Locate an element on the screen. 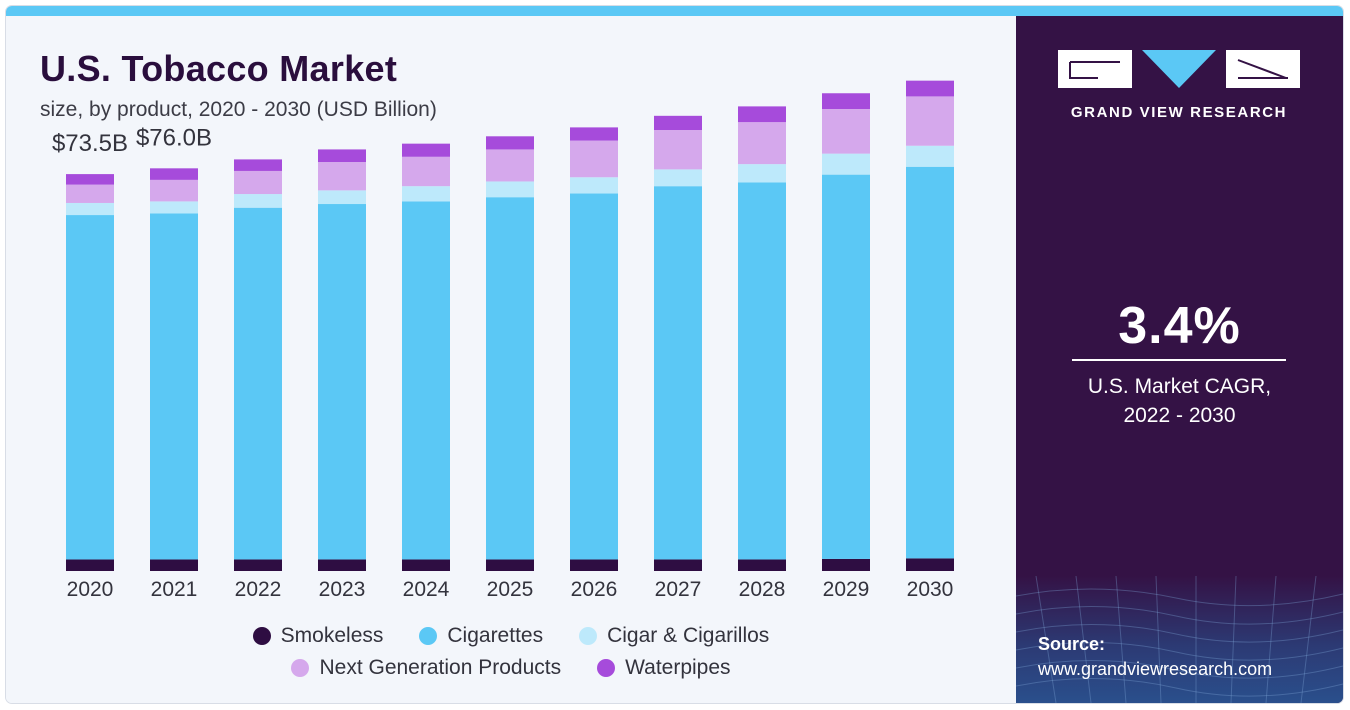  bar-segment-cigar-2030 is located at coordinates (930, 156).